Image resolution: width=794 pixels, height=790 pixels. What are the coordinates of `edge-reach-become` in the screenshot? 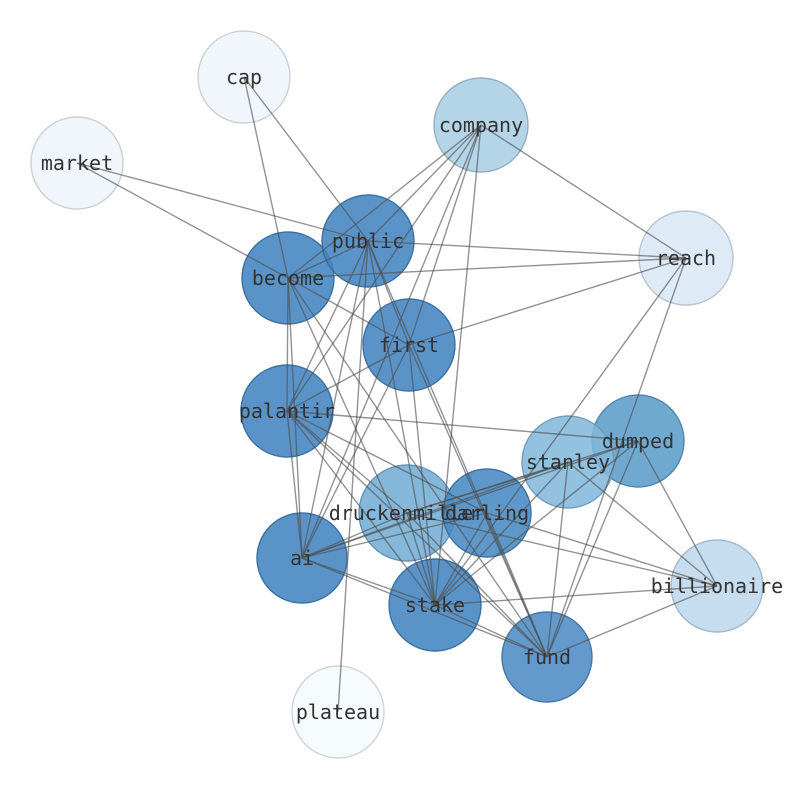 It's located at (487, 268).